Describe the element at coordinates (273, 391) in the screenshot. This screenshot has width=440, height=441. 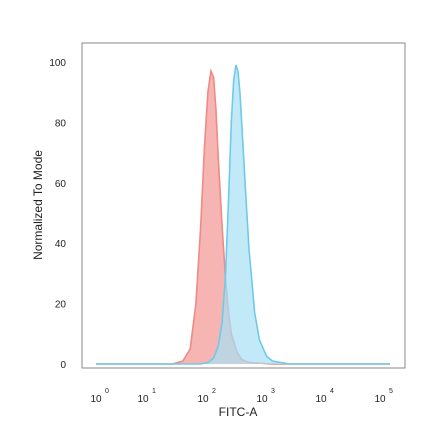
I see `x-tick-exponent: 3` at that location.